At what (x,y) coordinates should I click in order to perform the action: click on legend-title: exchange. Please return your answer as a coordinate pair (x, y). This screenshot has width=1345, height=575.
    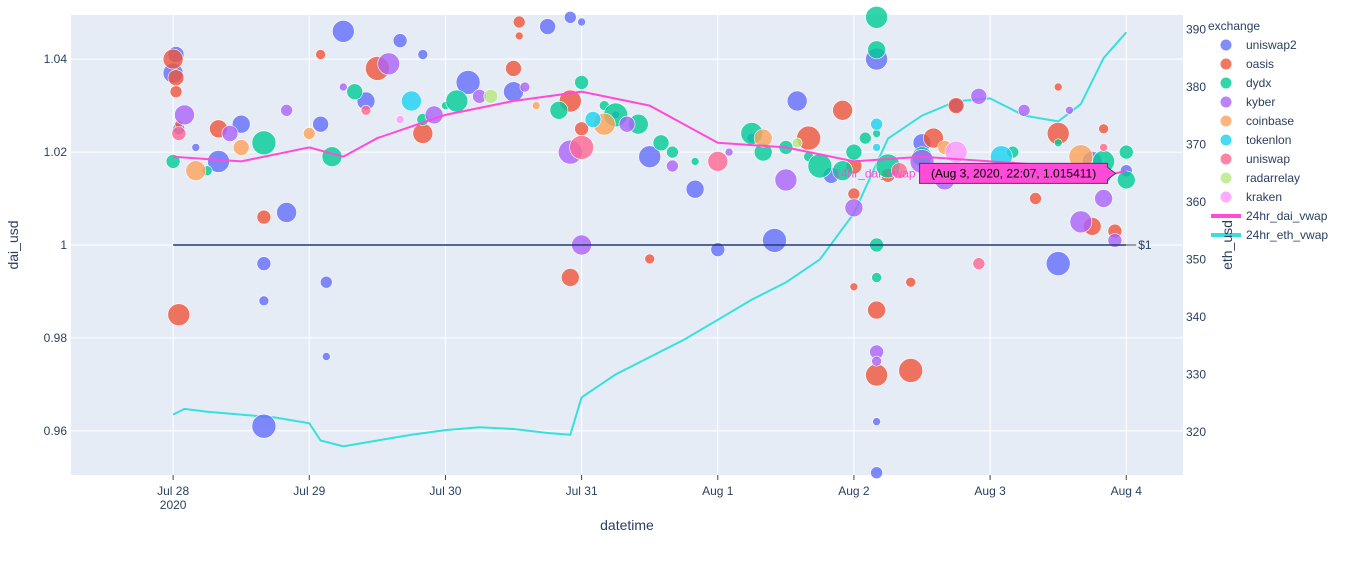
    Looking at the image, I should click on (1234, 26).